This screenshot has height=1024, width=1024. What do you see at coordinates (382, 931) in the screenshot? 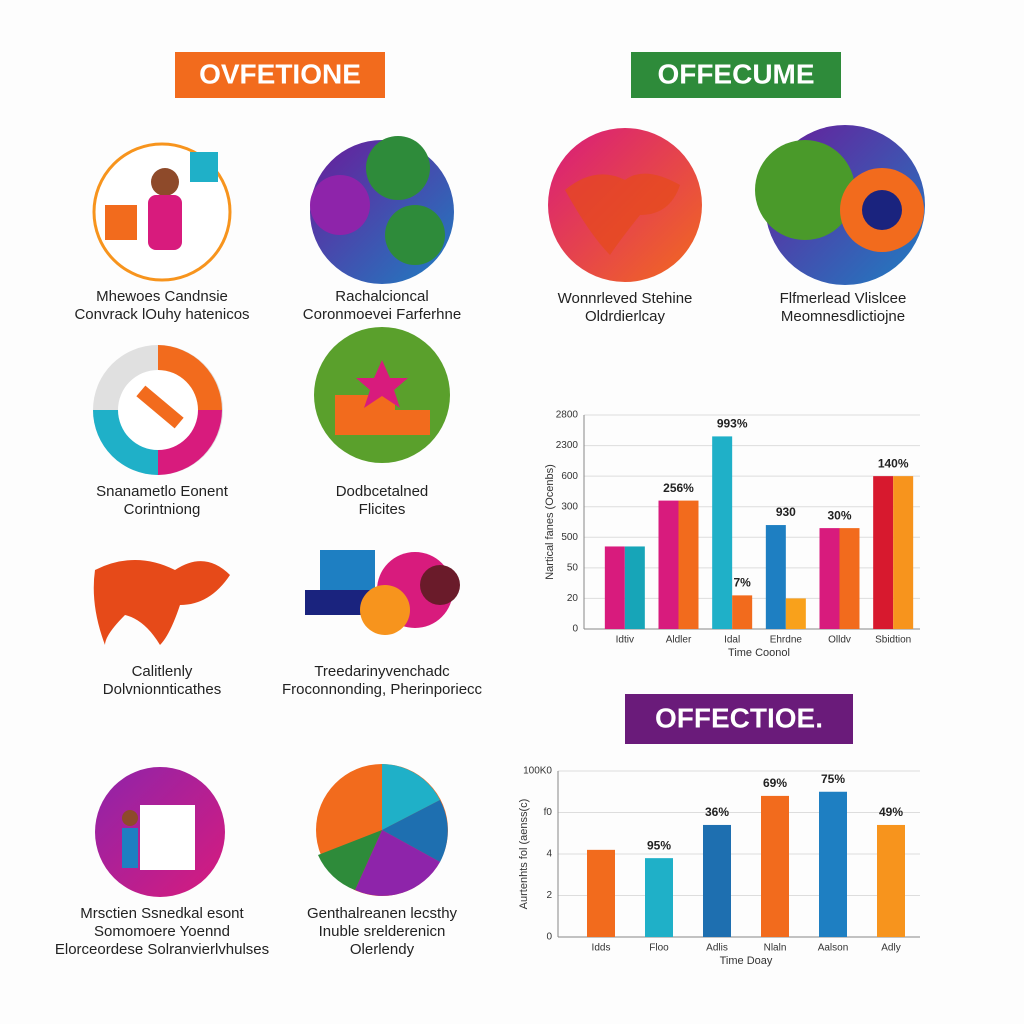
I see `caption: Inuble srelderenicn` at bounding box center [382, 931].